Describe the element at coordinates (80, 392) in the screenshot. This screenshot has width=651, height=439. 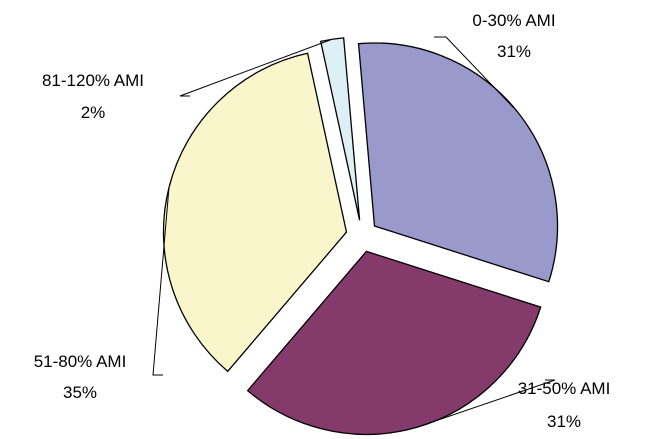
I see `slice-pct-51-80-ami: 35%` at that location.